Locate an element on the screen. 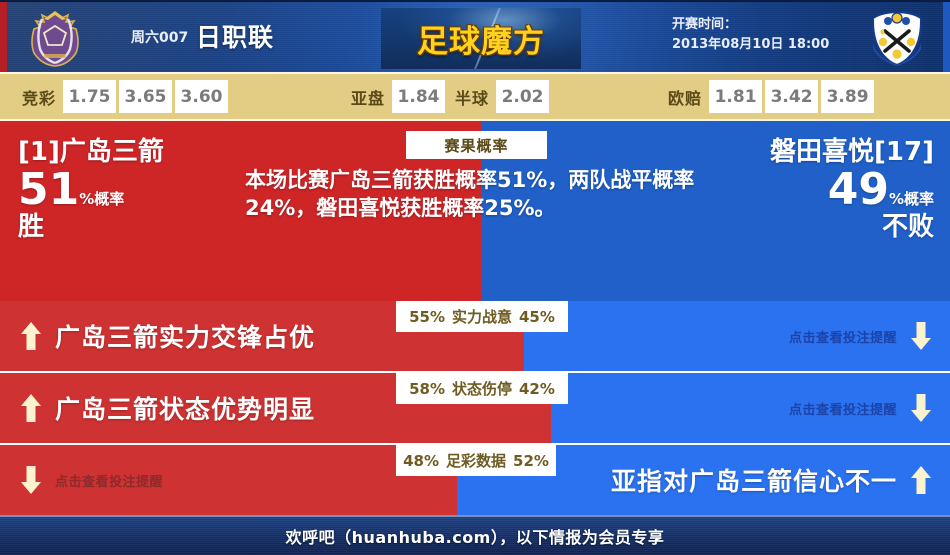  odds-value-cell: 1.75 is located at coordinates (90, 96).